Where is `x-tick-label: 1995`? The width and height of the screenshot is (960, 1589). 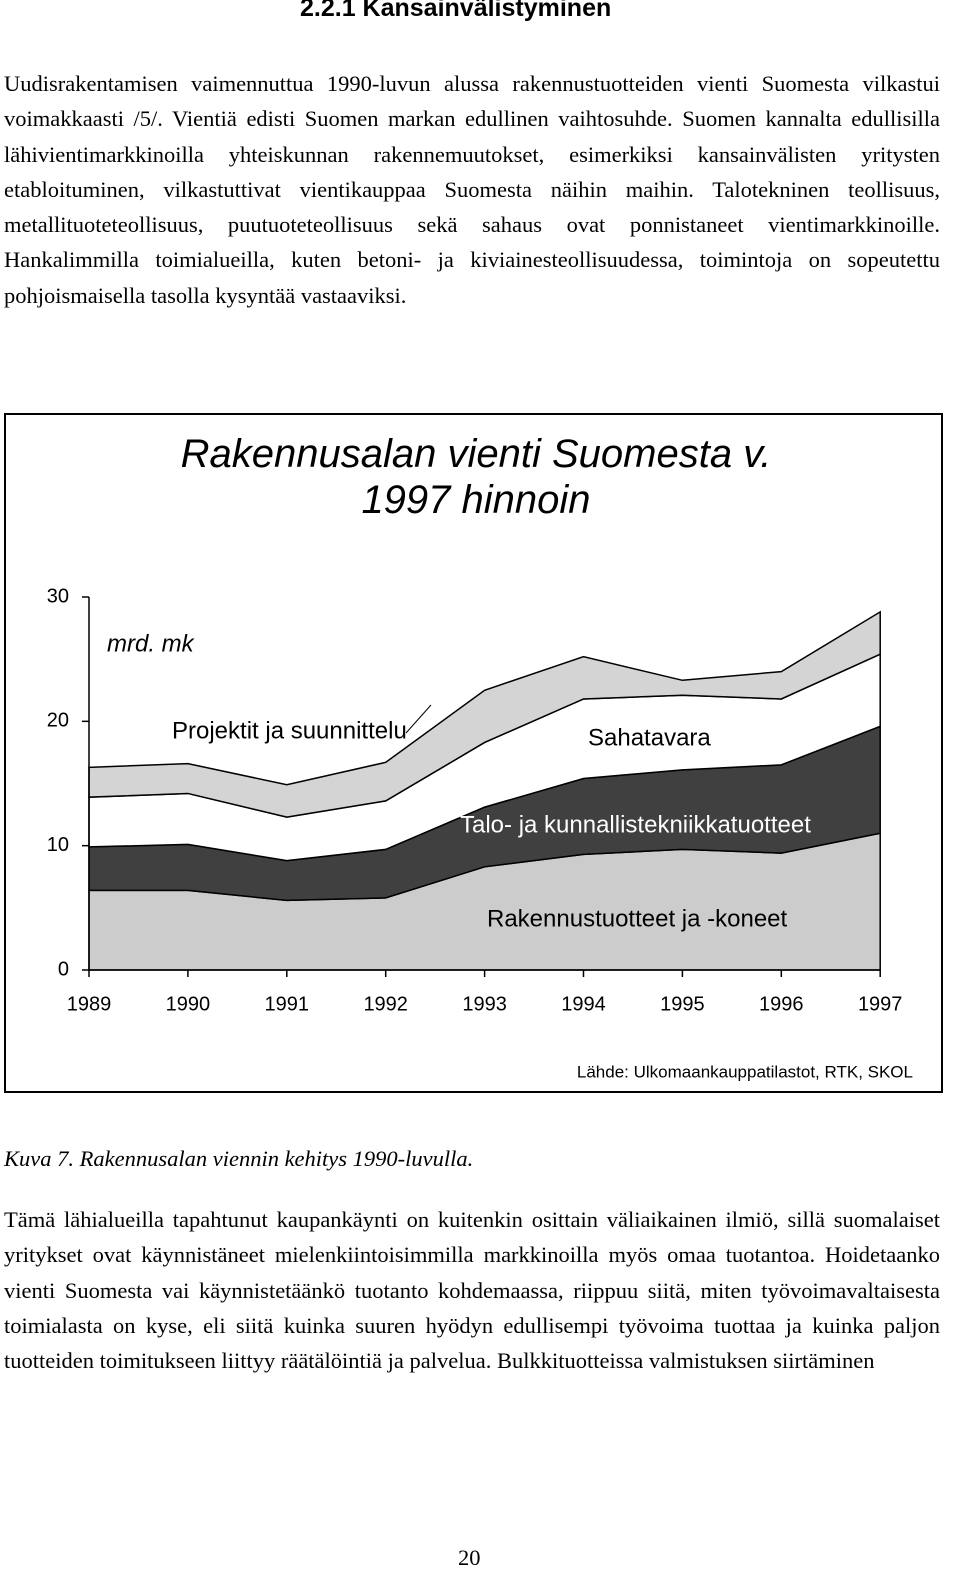
x-tick-label: 1995 is located at coordinates (682, 1004).